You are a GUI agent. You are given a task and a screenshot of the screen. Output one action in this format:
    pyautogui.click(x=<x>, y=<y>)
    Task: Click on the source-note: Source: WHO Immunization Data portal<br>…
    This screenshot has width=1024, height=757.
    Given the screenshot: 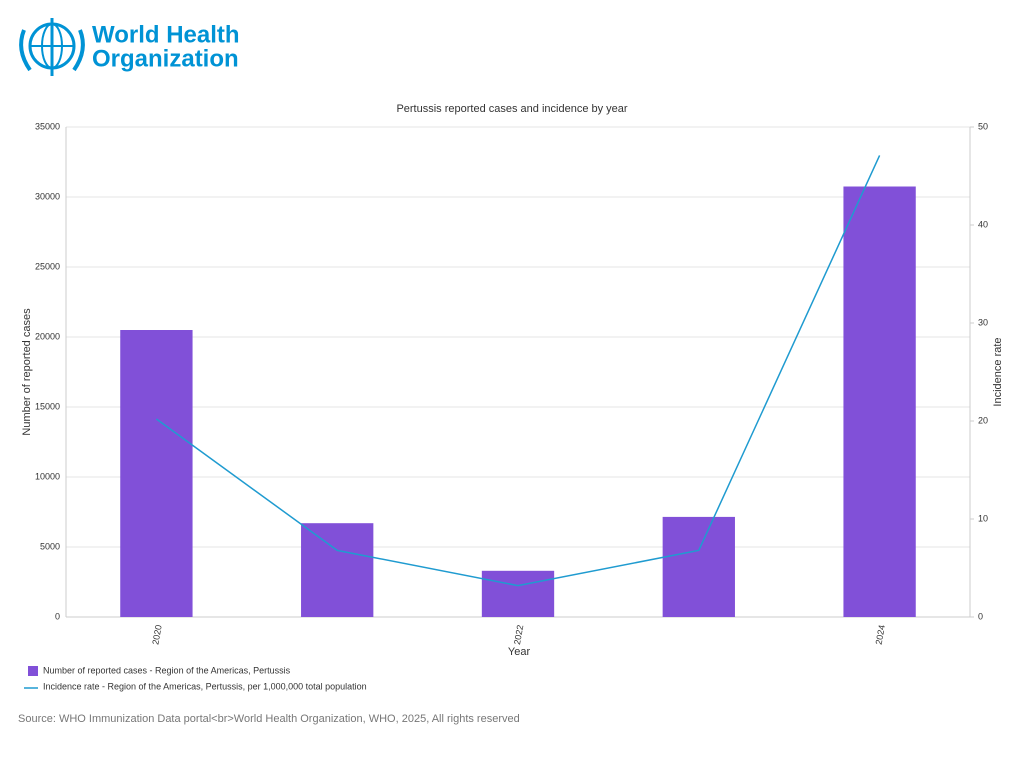 What is the action you would take?
    pyautogui.click(x=269, y=719)
    